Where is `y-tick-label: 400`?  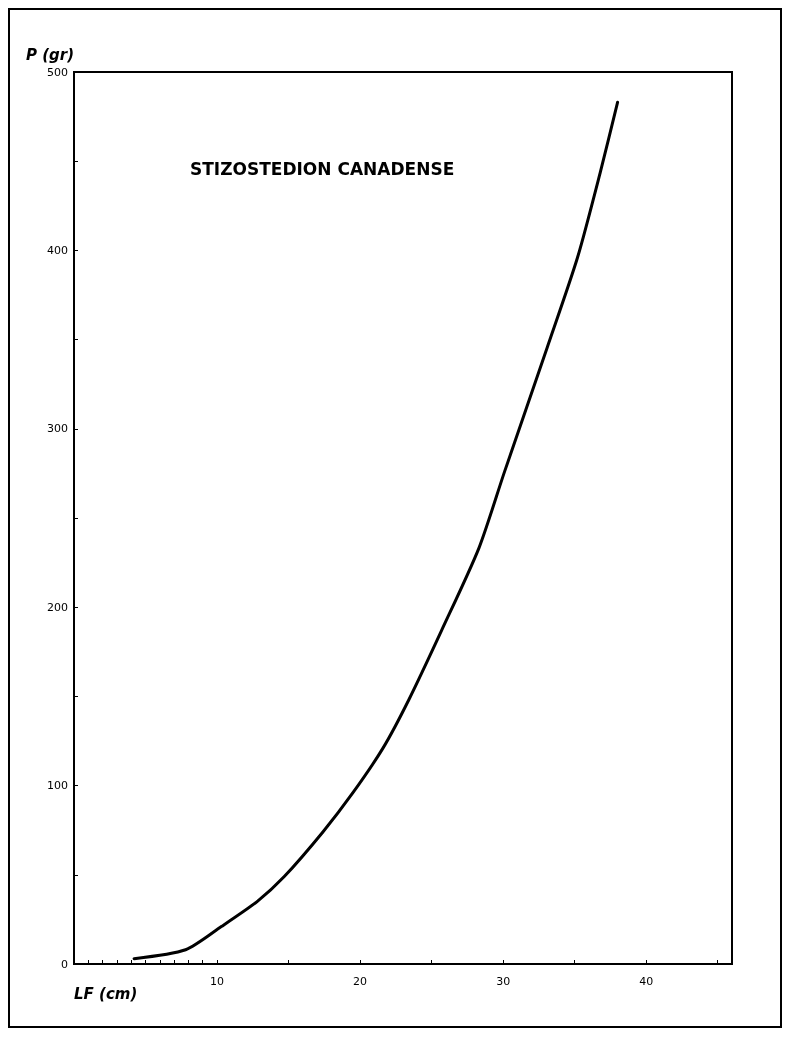 y-tick-label: 400 is located at coordinates (57, 250).